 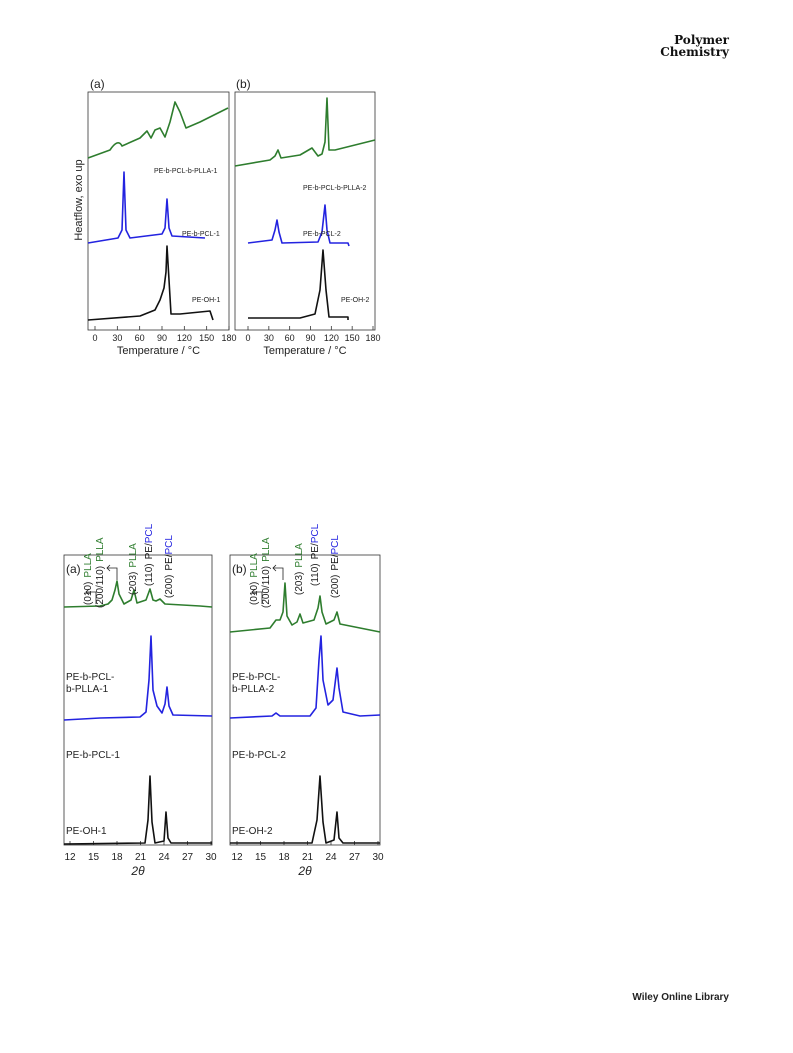 I want to click on panel-label: (a), so click(x=97, y=84).